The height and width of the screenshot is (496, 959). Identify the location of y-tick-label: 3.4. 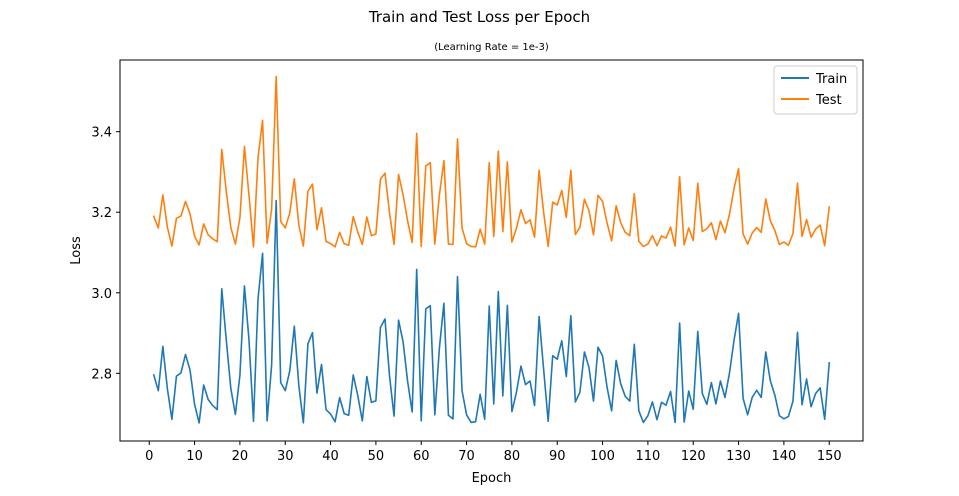
(101, 133).